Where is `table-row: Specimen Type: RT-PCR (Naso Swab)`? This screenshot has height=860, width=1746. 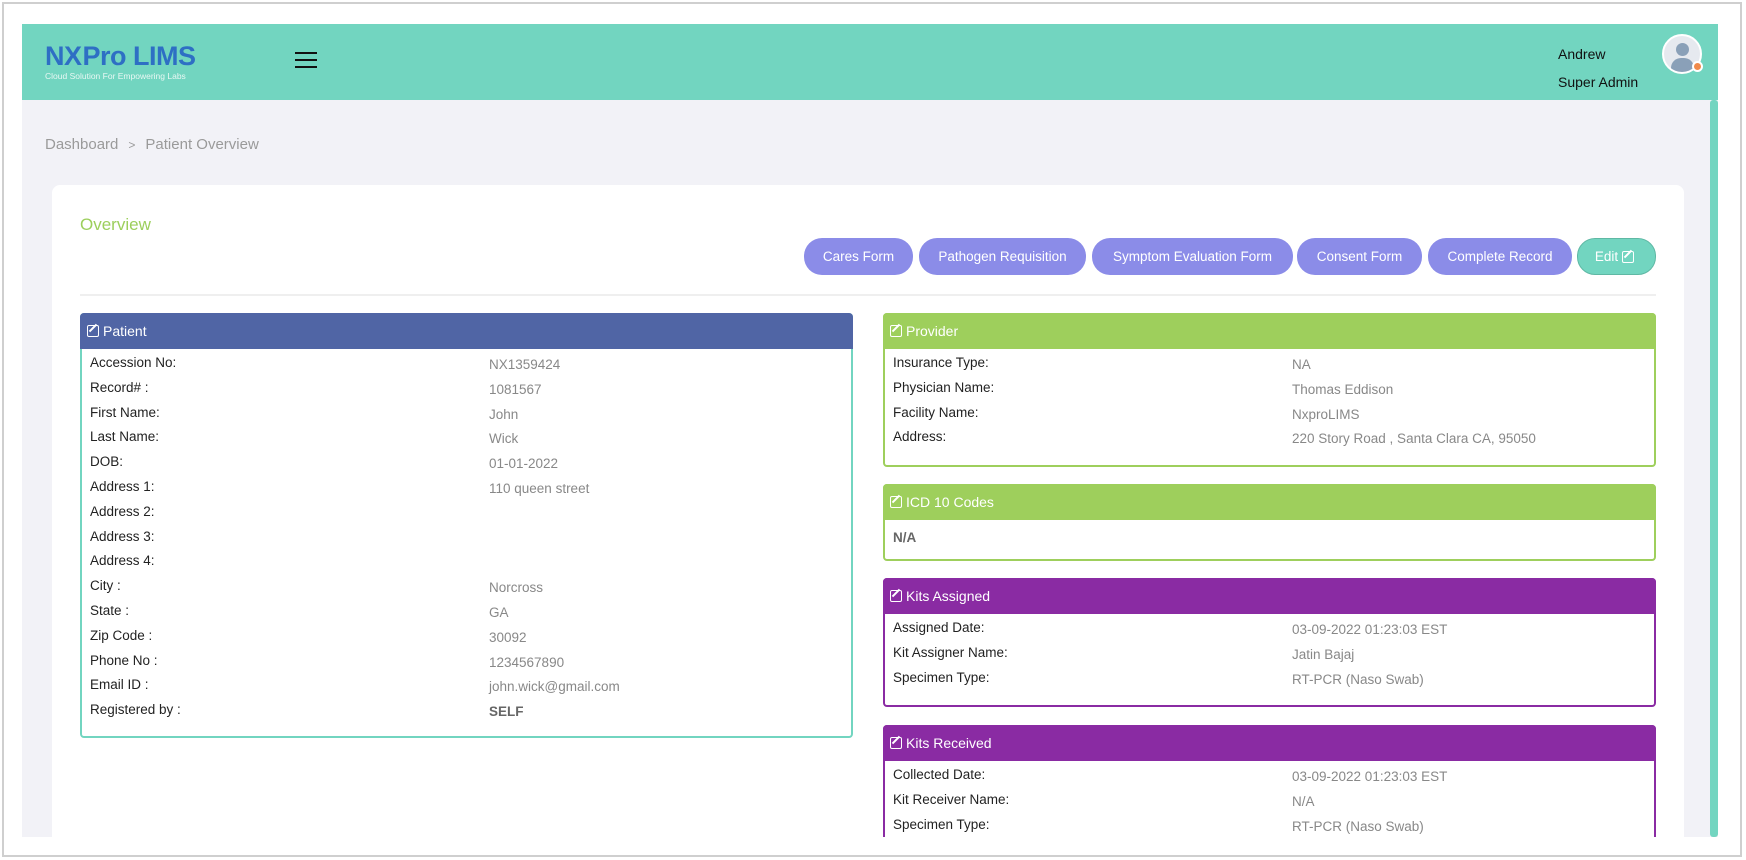
table-row: Specimen Type: RT-PCR (Naso Swab) is located at coordinates (1269, 682).